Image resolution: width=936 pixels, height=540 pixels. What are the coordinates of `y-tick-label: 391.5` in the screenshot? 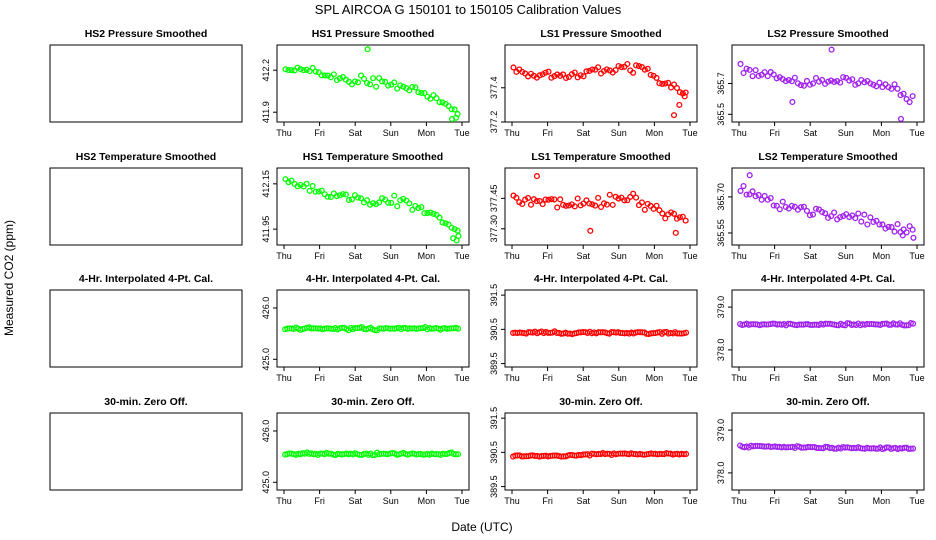 It's located at (494, 295).